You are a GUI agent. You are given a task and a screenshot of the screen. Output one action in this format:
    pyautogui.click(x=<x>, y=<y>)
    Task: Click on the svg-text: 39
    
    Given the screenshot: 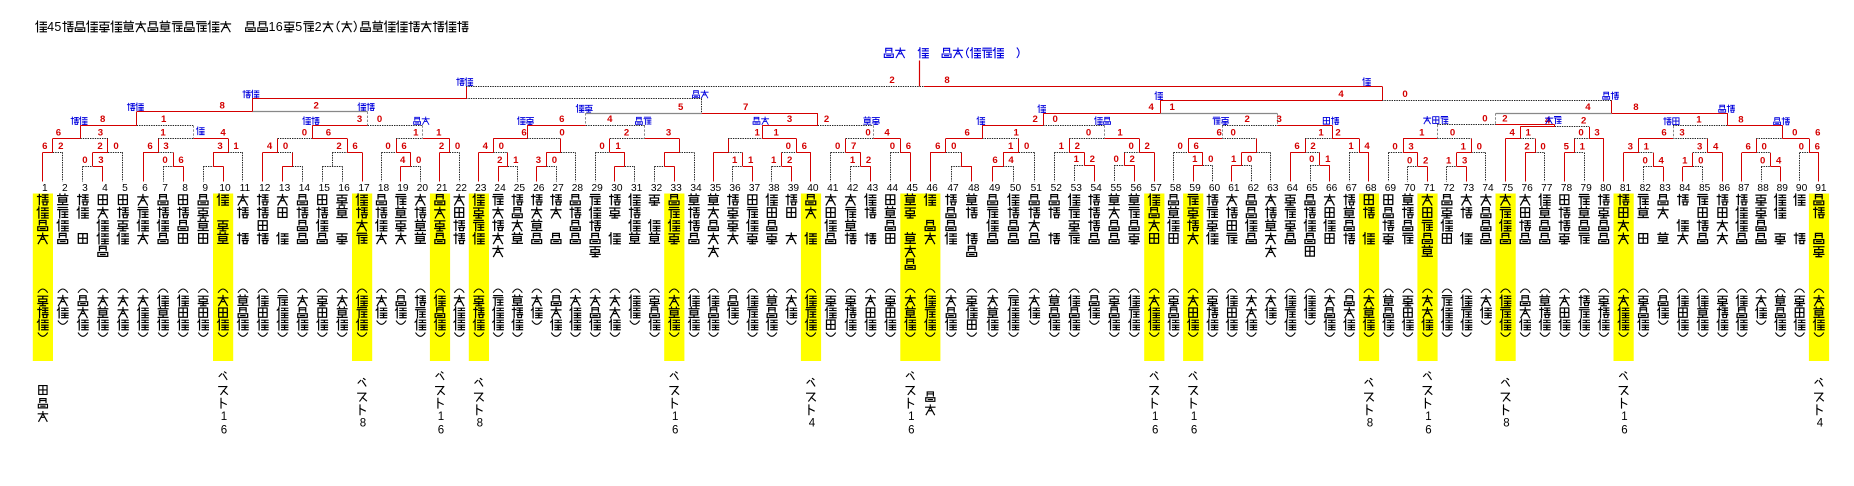 What is the action you would take?
    pyautogui.click(x=794, y=188)
    